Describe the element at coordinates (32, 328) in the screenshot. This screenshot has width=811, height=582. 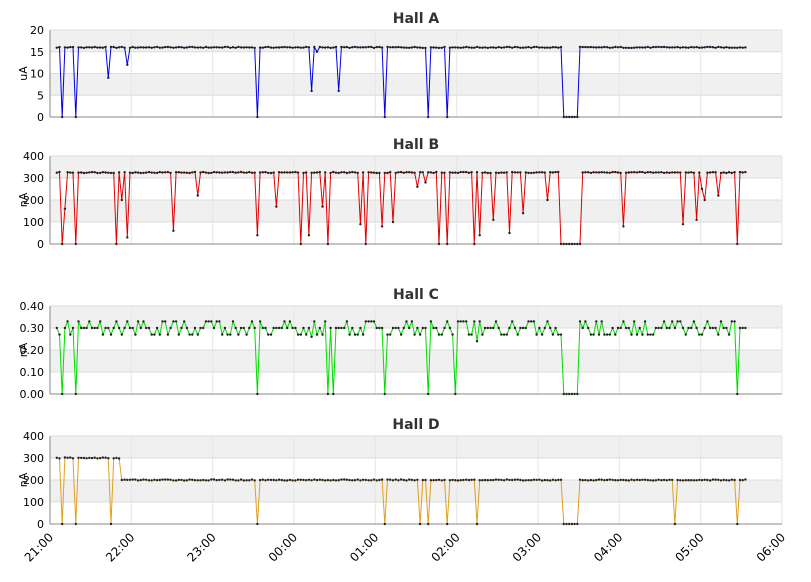
I see `hall-c-y-tick-label: 0.30` at that location.